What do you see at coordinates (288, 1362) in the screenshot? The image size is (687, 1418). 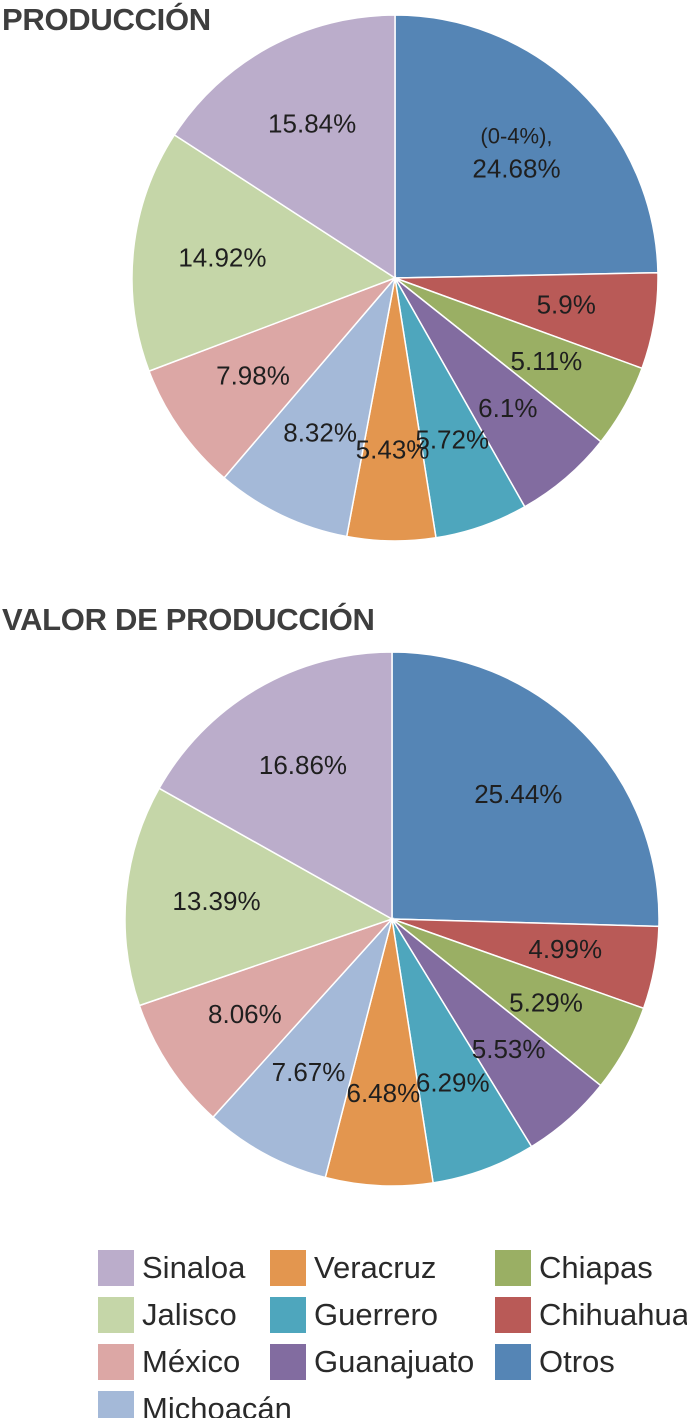 I see `legend-swatch-guanajuato` at bounding box center [288, 1362].